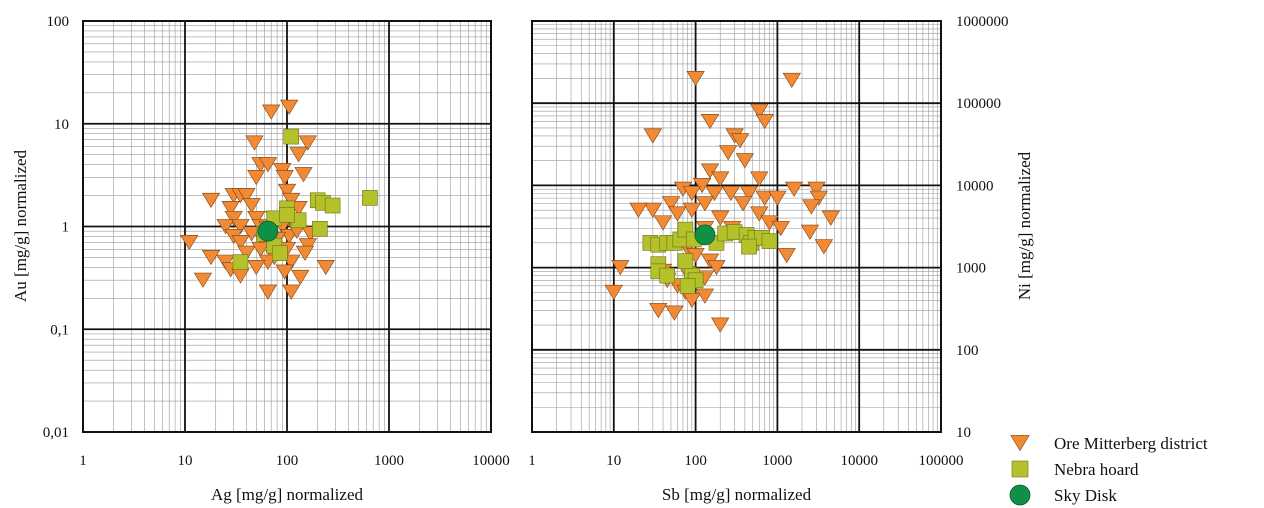 The height and width of the screenshot is (508, 1264). I want to click on x-tick-label: 10000, so click(491, 461).